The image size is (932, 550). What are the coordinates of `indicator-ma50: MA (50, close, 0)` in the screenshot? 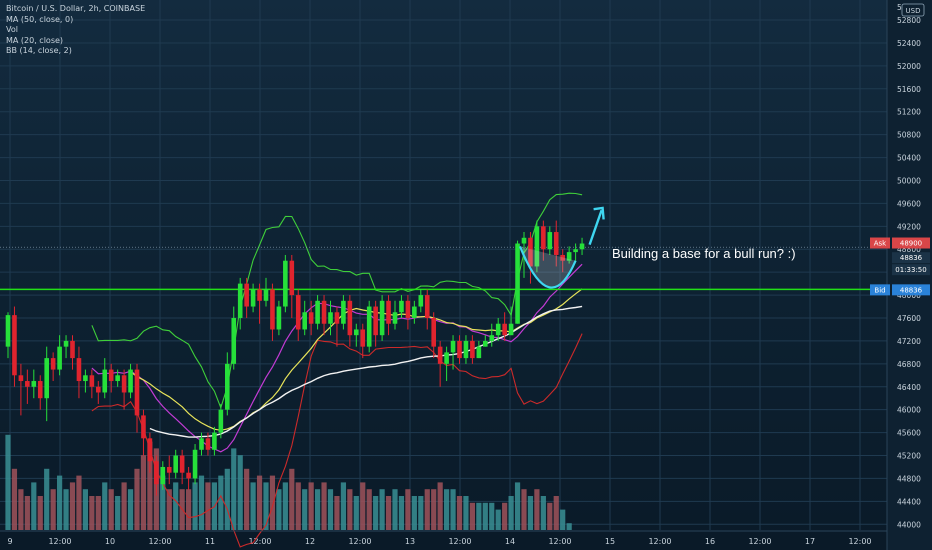 It's located at (40, 19).